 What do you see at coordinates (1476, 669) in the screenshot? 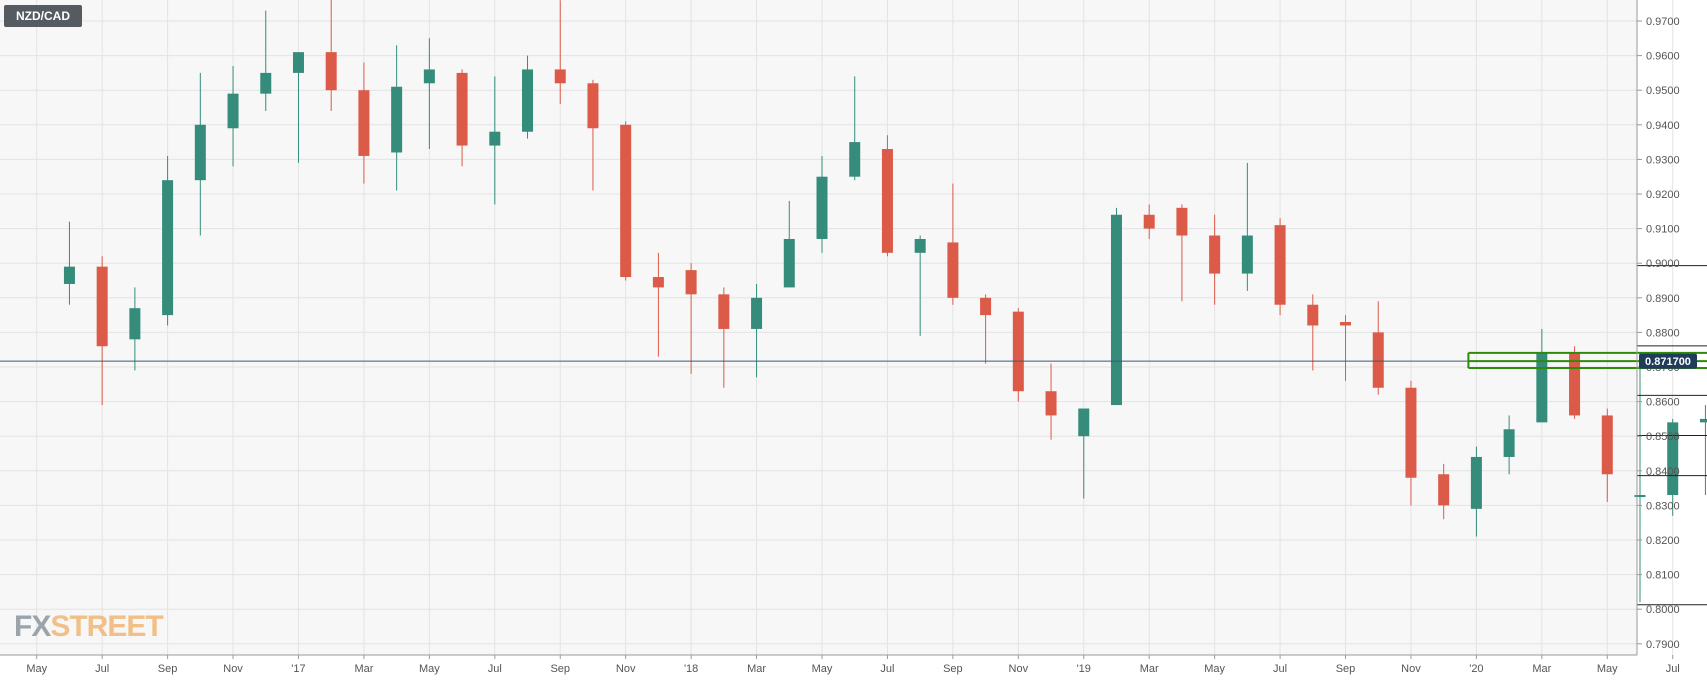
I see `x-tick-label: '20` at bounding box center [1476, 669].